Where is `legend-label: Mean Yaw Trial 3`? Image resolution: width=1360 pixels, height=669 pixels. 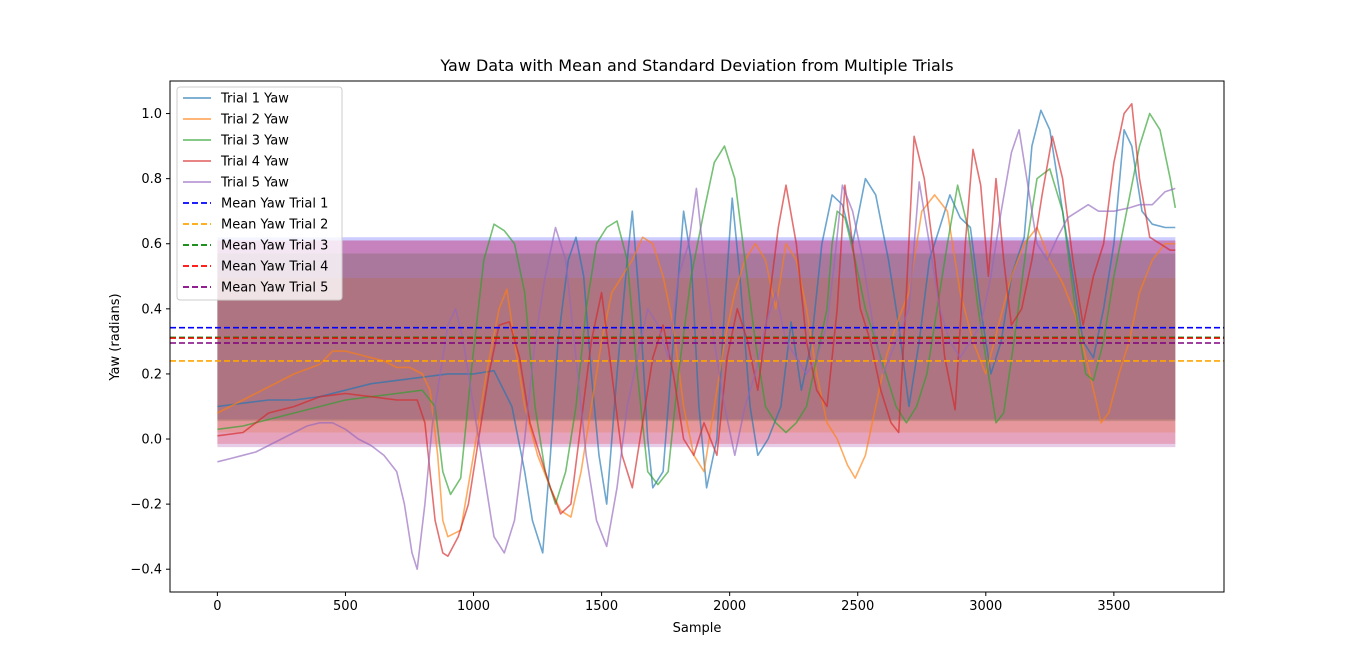
legend-label: Mean Yaw Trial 3 is located at coordinates (274, 246).